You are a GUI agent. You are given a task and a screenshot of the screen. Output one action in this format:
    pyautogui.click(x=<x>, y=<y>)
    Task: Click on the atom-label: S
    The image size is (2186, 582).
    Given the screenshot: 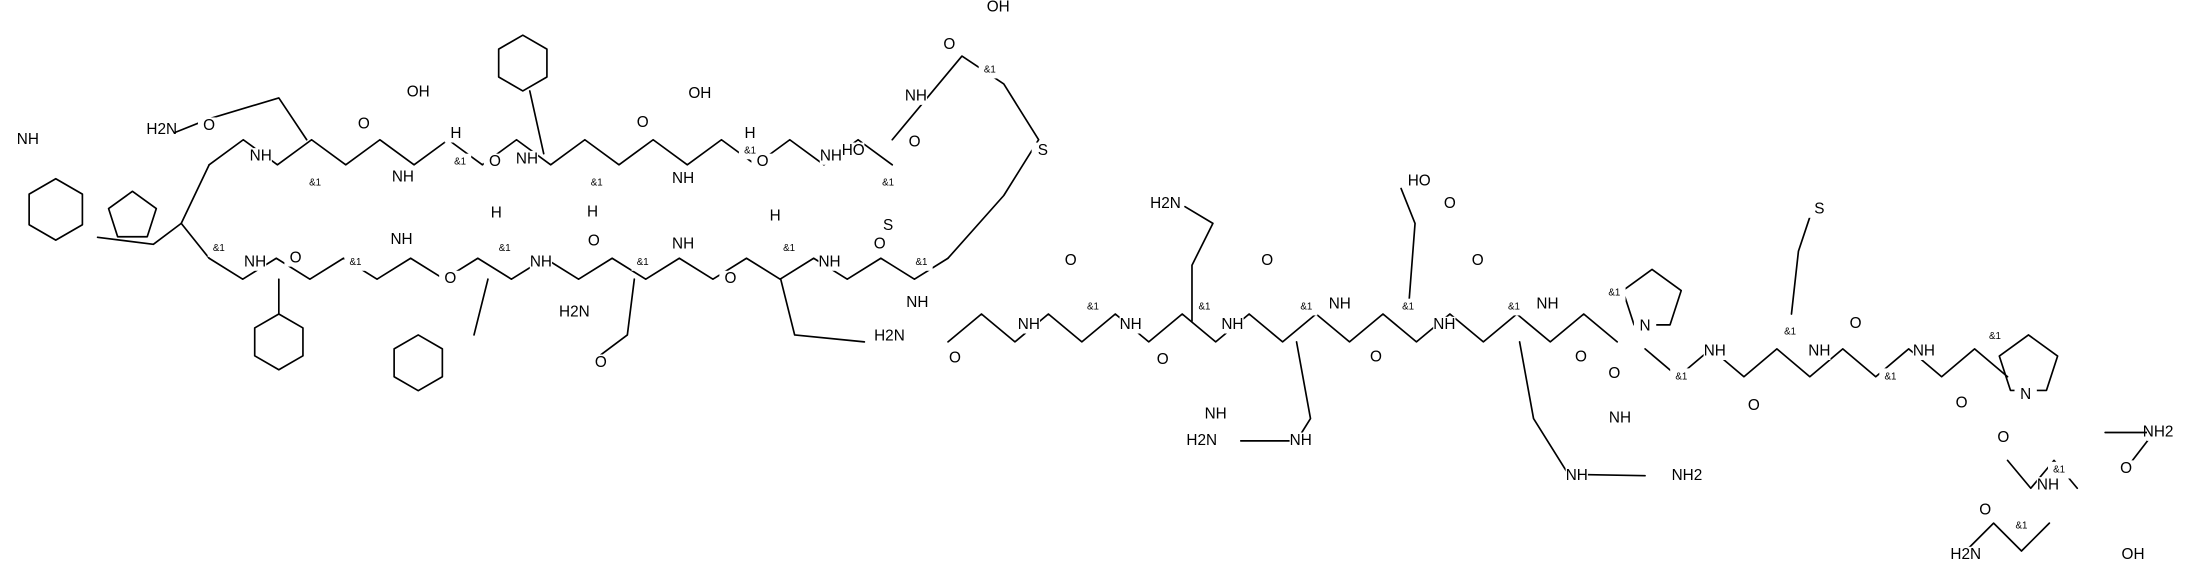 What is the action you would take?
    pyautogui.click(x=888, y=225)
    